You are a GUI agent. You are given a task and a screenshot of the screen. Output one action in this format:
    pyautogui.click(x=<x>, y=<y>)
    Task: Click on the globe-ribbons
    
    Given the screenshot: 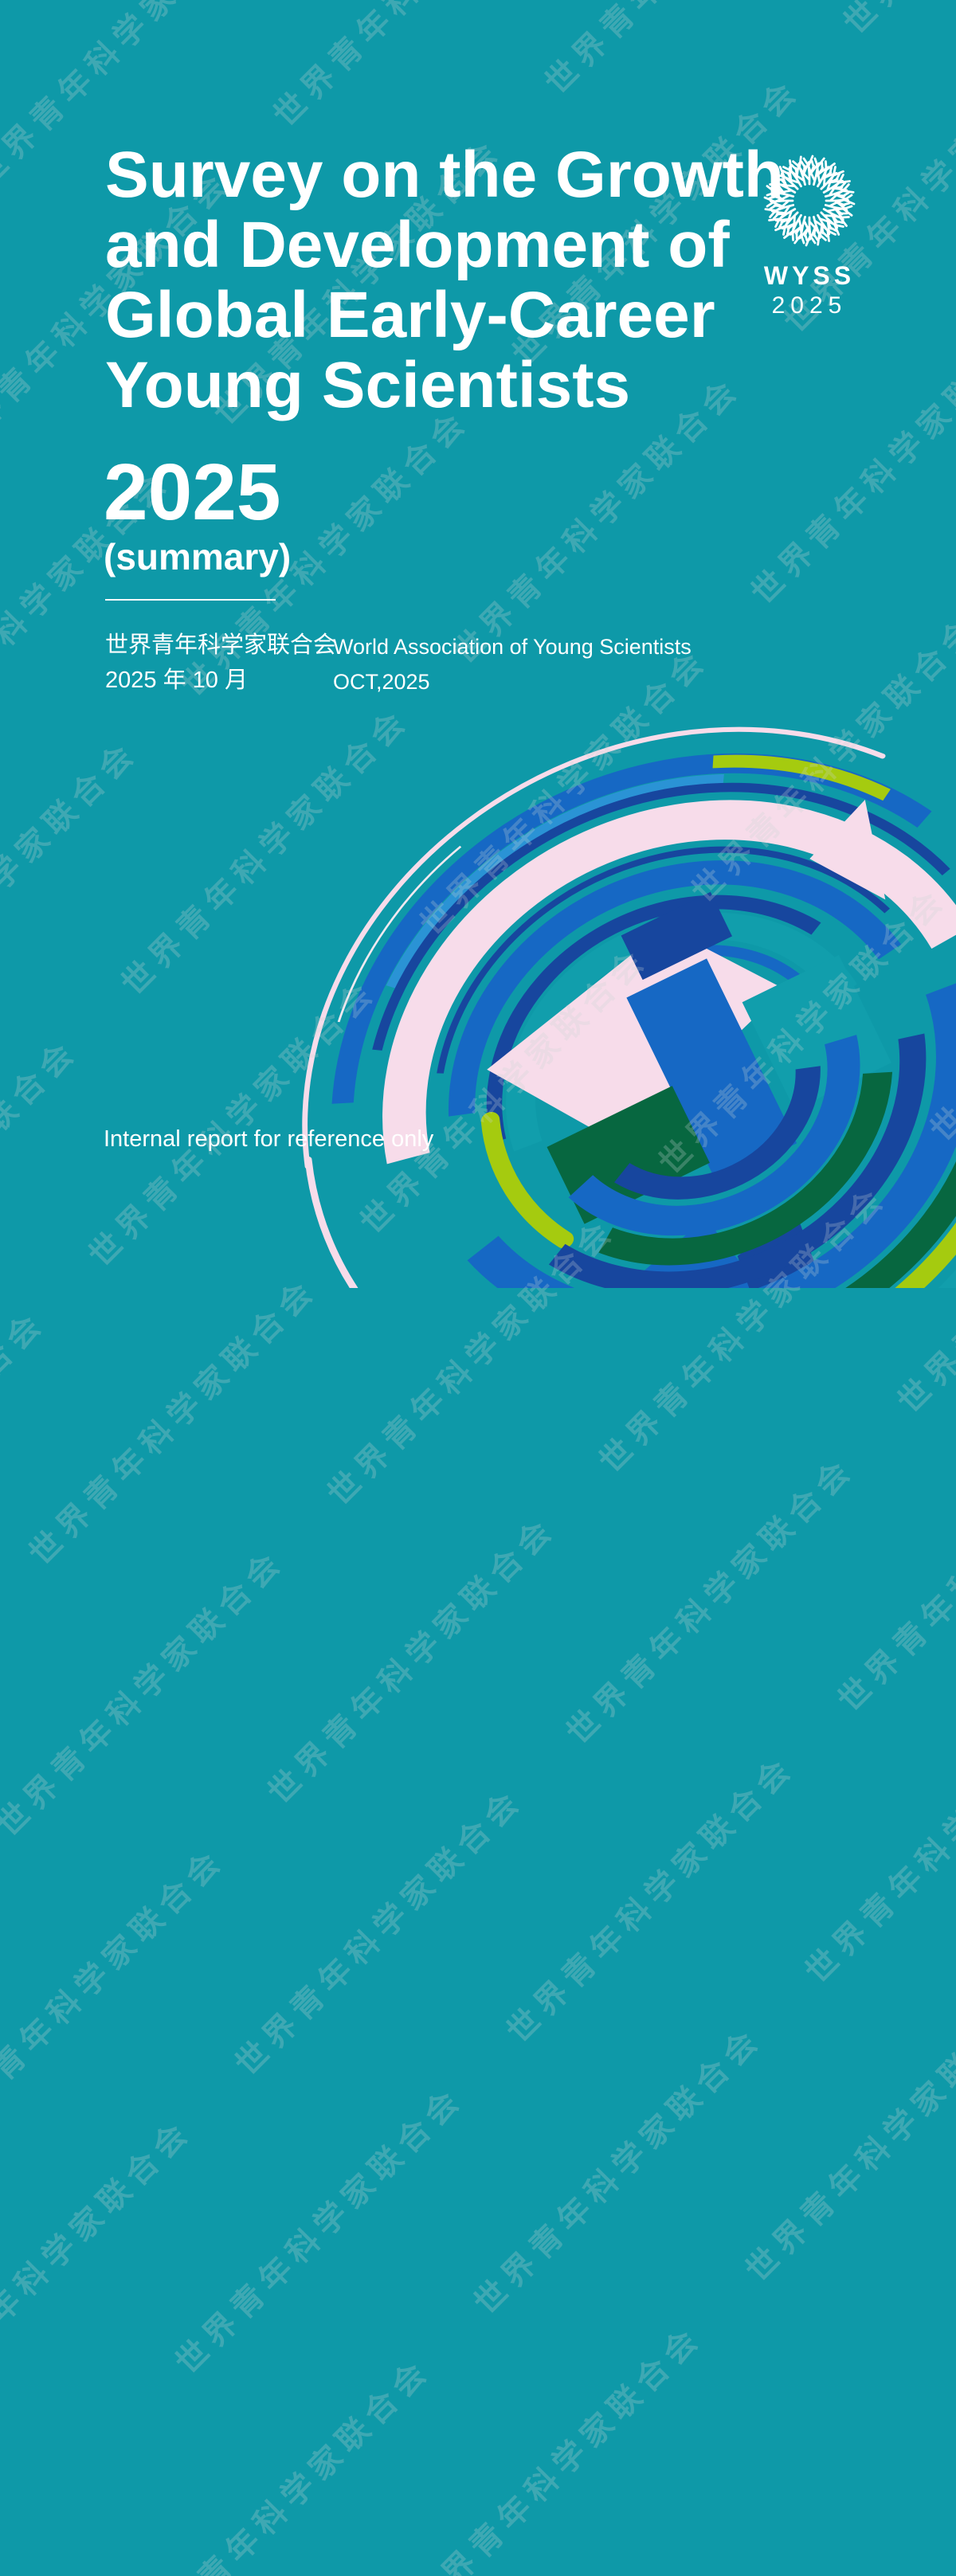 What is the action you would take?
    pyautogui.click(x=629, y=1007)
    